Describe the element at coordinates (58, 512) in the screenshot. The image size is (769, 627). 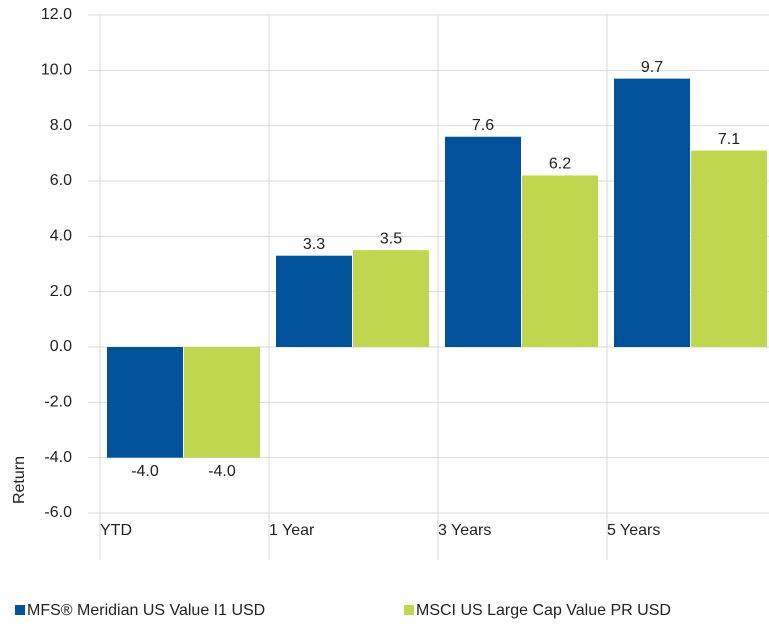
I see `y-tick-label: -6.0` at that location.